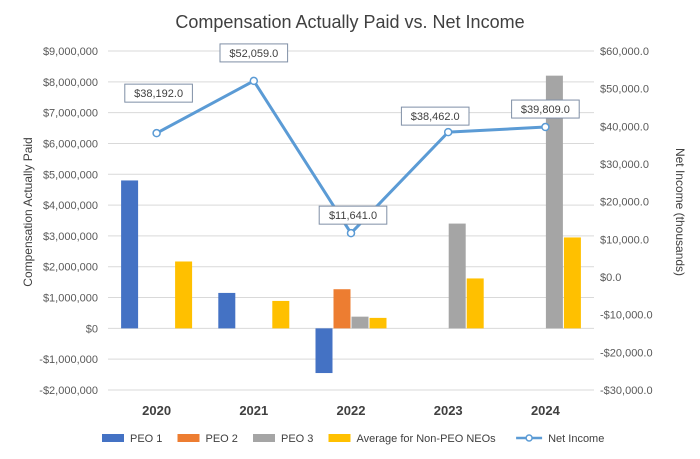 This screenshot has width=700, height=459. I want to click on x-tick-label: 2020, so click(156, 410).